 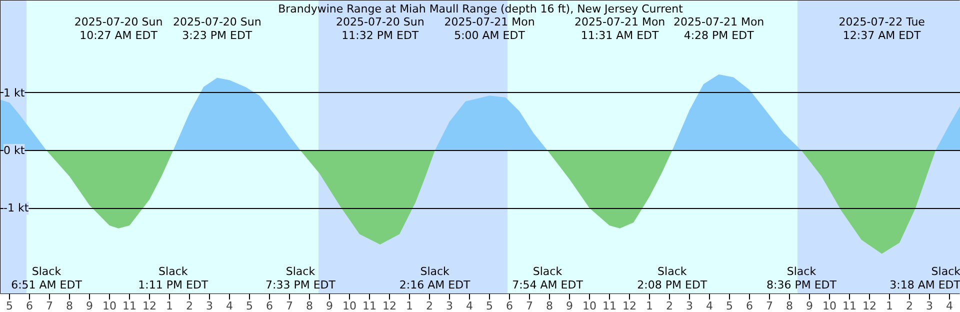 What do you see at coordinates (301, 278) in the screenshot?
I see `annotation: Slack 7:33 PM EDT` at bounding box center [301, 278].